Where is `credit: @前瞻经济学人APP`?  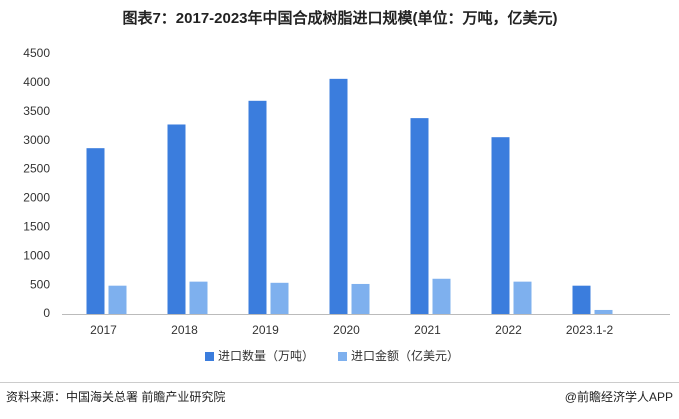 credit: @前瞻经济学人APP is located at coordinates (619, 396).